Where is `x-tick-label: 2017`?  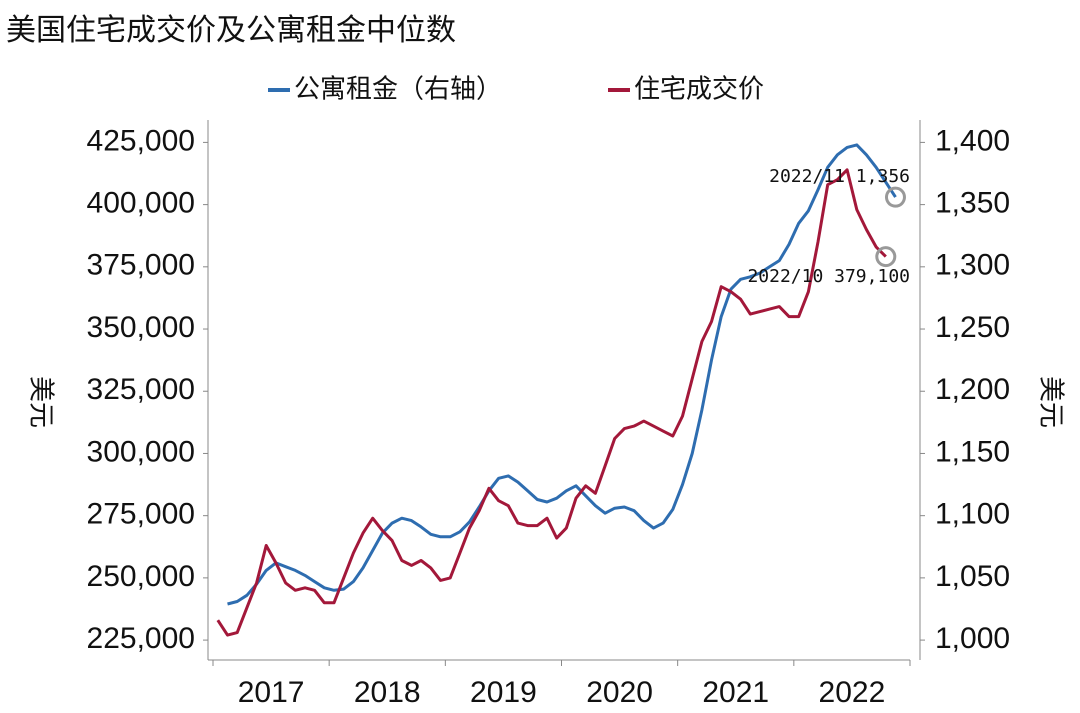
x-tick-label: 2017 is located at coordinates (271, 692).